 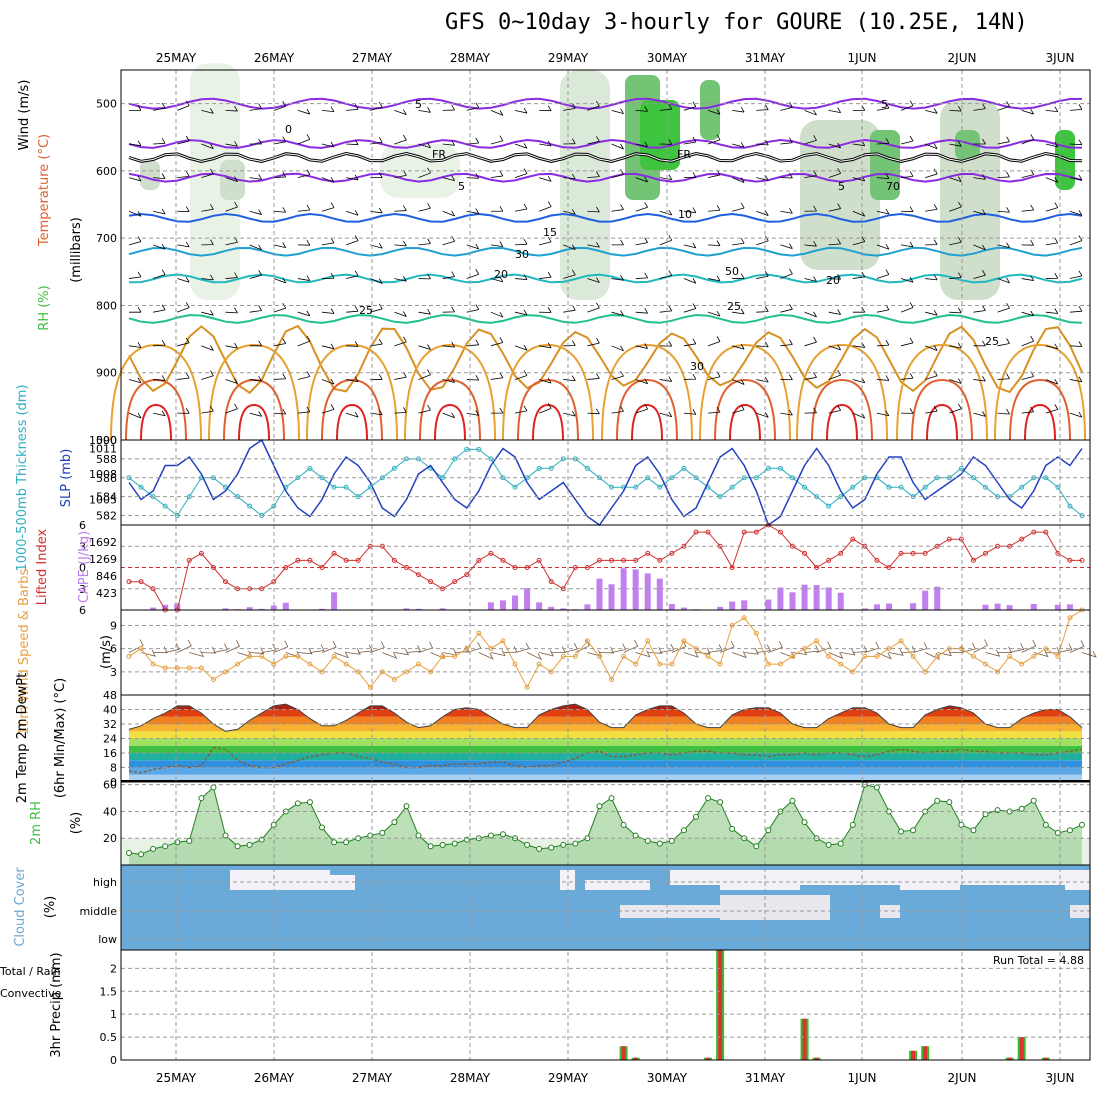 What do you see at coordinates (962, 58) in the screenshot?
I see `date-label-top: 2JUN` at bounding box center [962, 58].